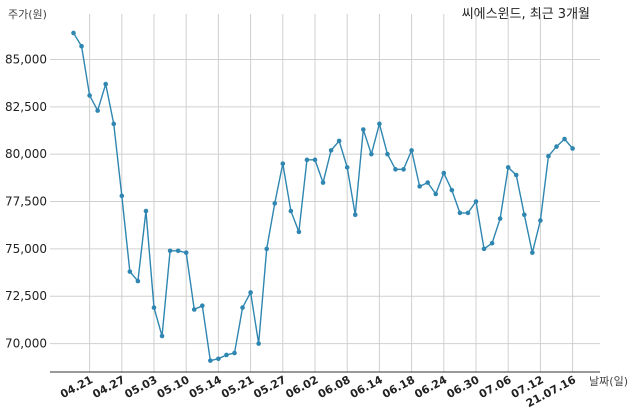  What do you see at coordinates (526, 14) in the screenshot?
I see `chart-title: 씨에스윈드, 최근 3개월` at bounding box center [526, 14].